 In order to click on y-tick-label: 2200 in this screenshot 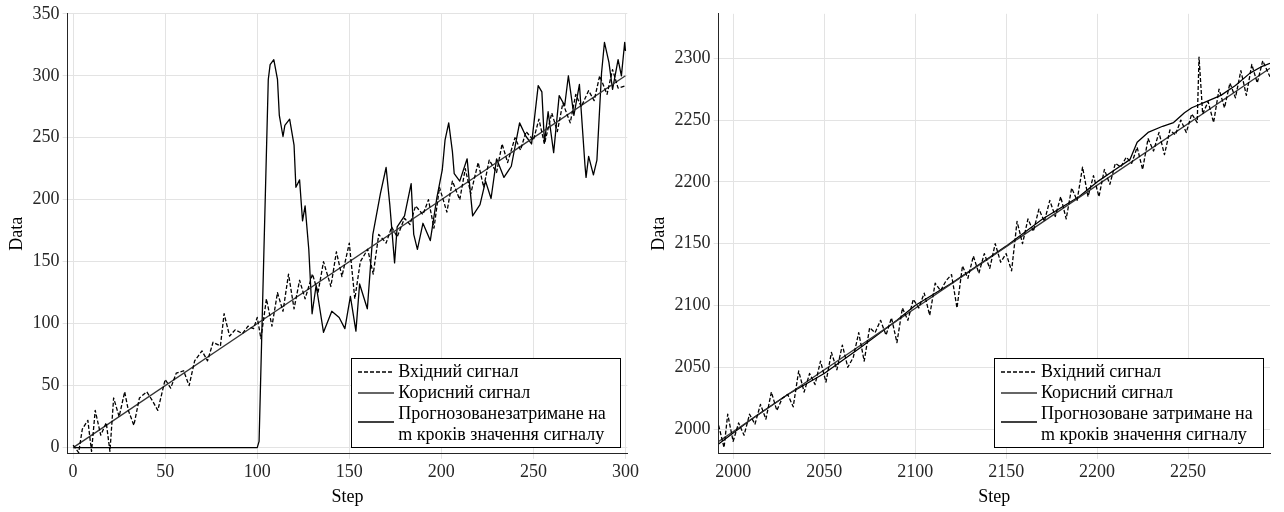, I will do `click(692, 180)`.